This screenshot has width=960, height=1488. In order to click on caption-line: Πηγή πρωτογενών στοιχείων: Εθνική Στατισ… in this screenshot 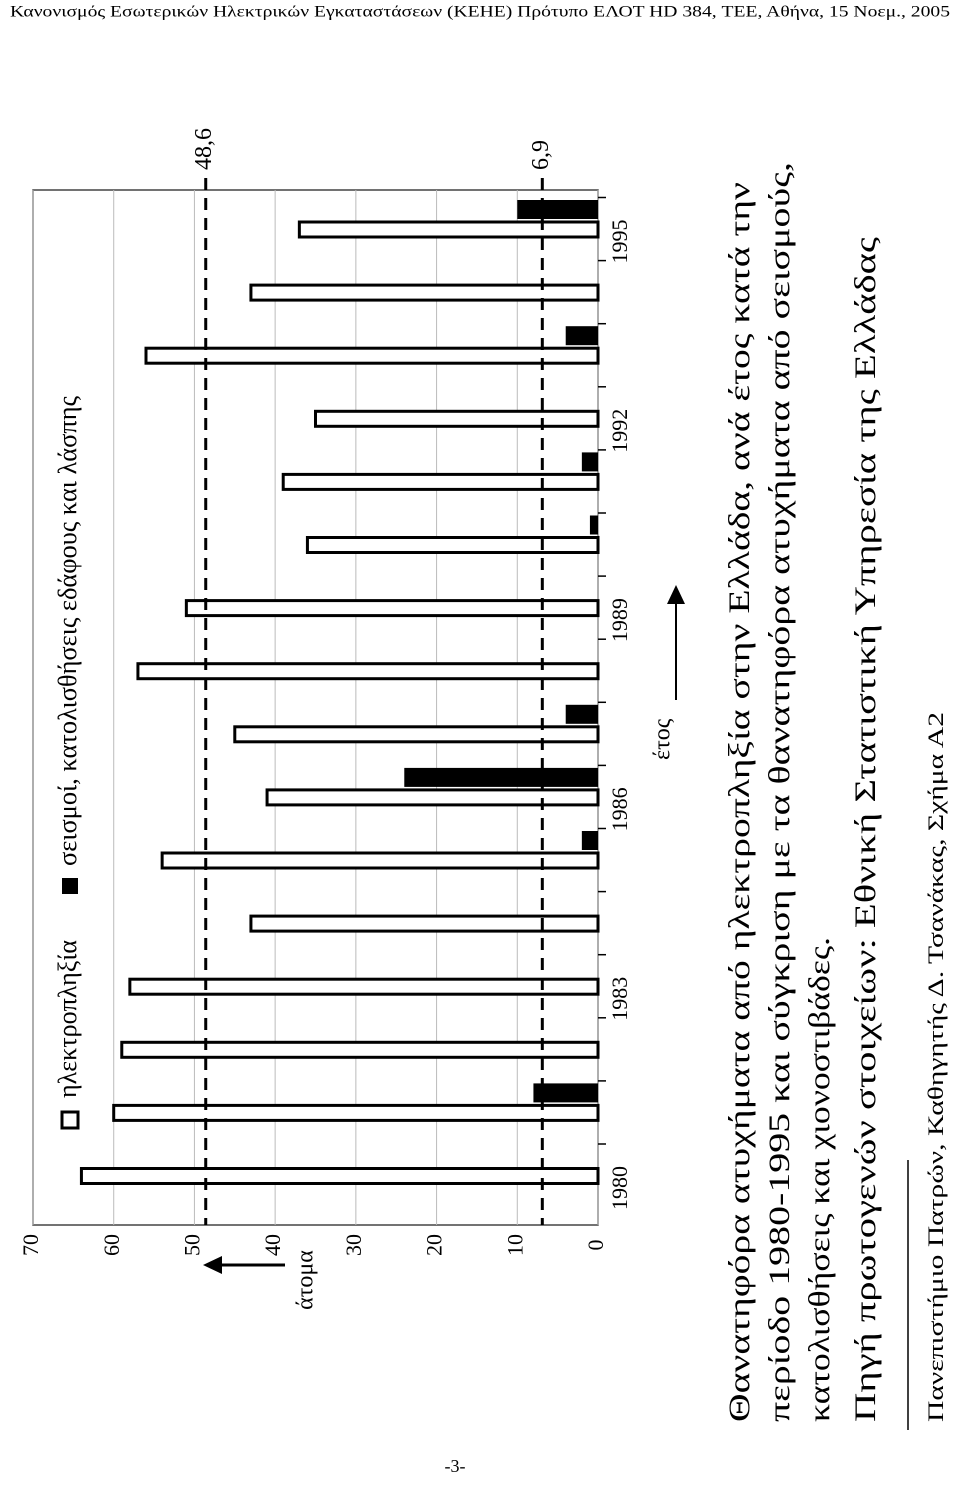, I will do `click(865, 829)`.